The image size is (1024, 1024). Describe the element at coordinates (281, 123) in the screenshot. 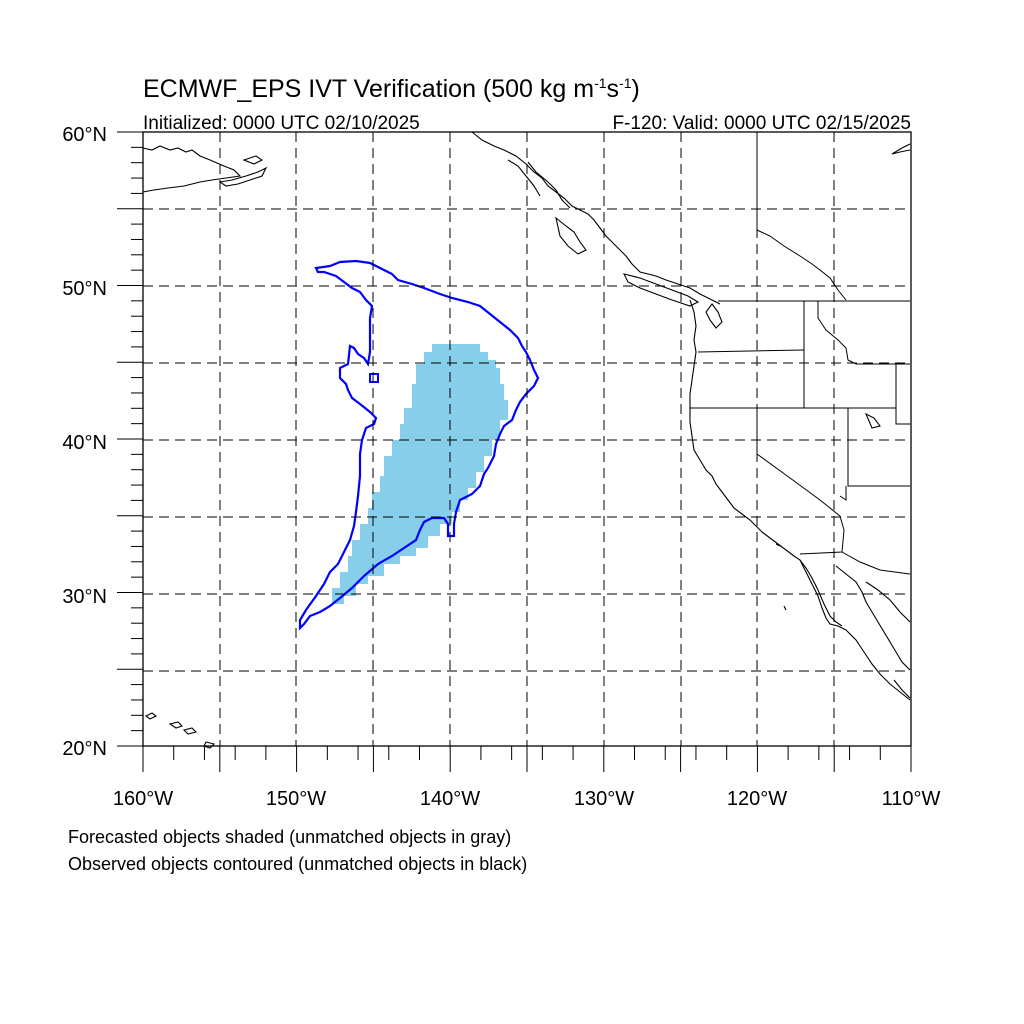

I see `init-time-label: Initialized: 0000 UTC 02/10/2025` at that location.